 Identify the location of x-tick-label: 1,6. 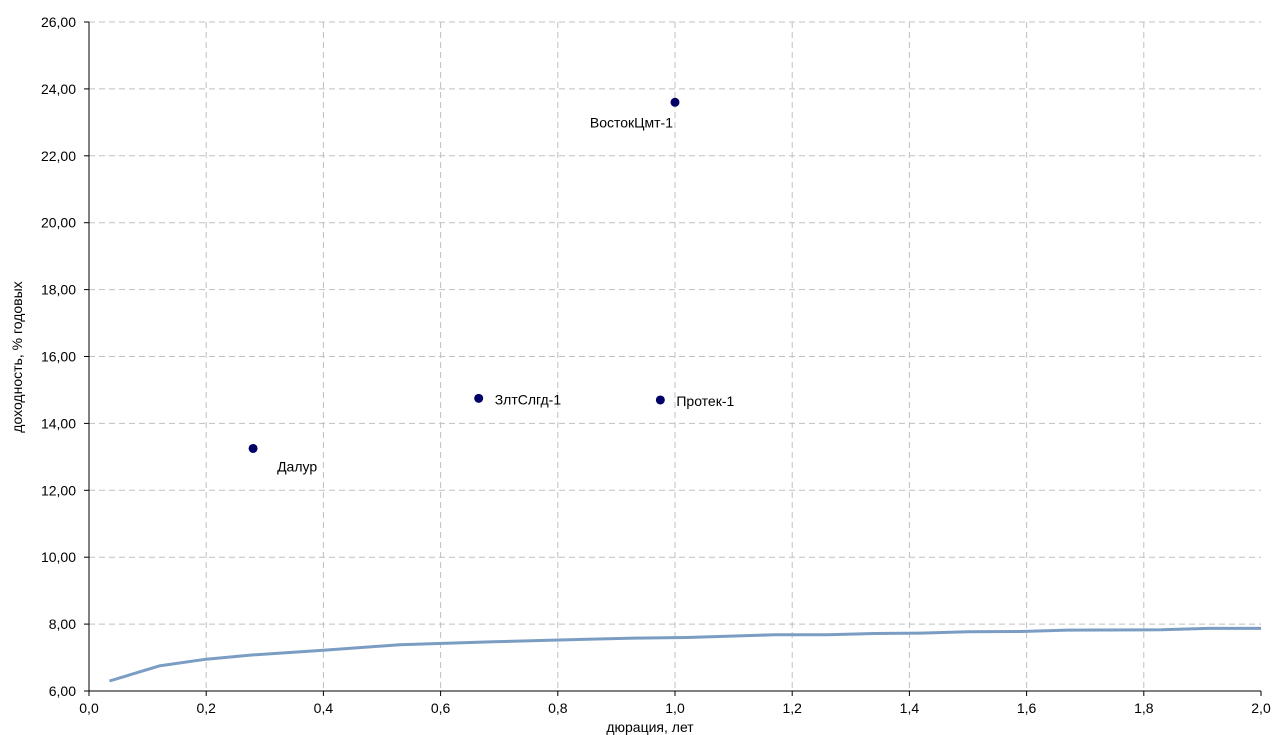
(1027, 708).